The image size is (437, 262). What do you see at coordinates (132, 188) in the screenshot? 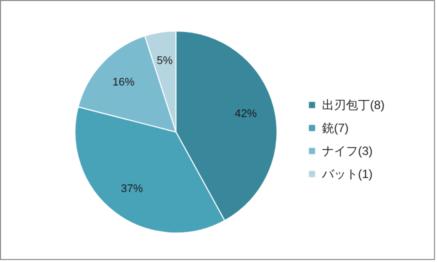
I see `data-label: 37%` at bounding box center [132, 188].